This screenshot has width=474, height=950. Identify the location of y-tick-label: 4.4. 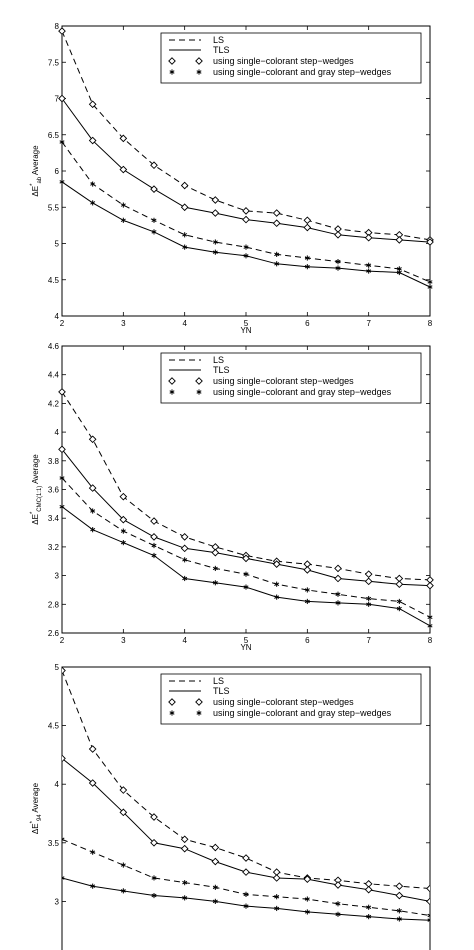
(54, 375).